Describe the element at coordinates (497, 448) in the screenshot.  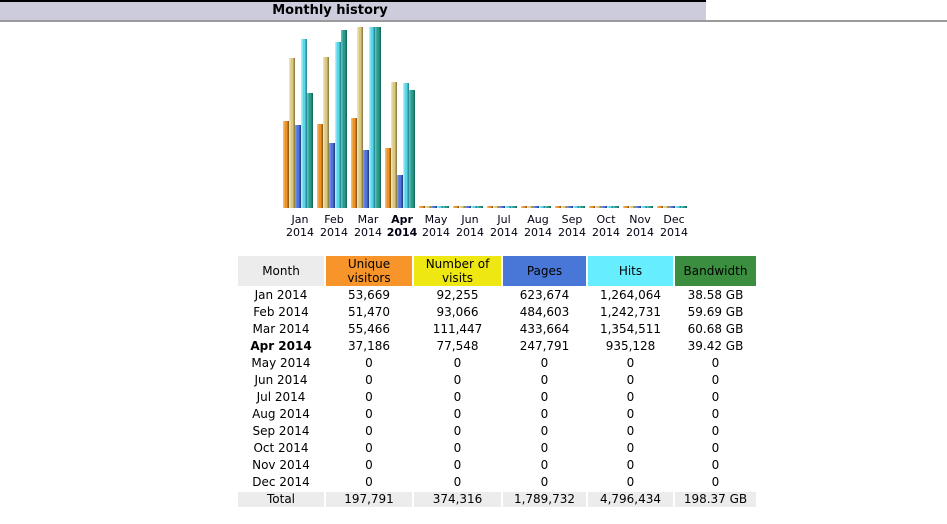
I see `table-row: Oct 2014 0 0 0 0 0` at that location.